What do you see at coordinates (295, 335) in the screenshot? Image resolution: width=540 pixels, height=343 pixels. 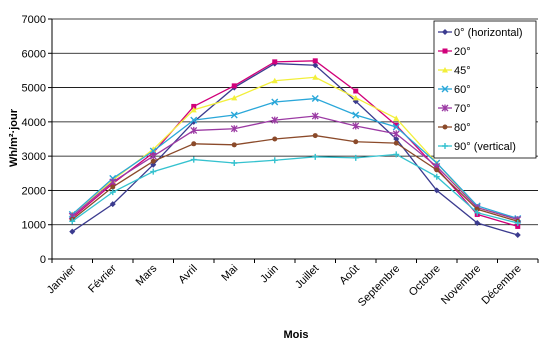 I see `x-axis-label: Mois` at bounding box center [295, 335].